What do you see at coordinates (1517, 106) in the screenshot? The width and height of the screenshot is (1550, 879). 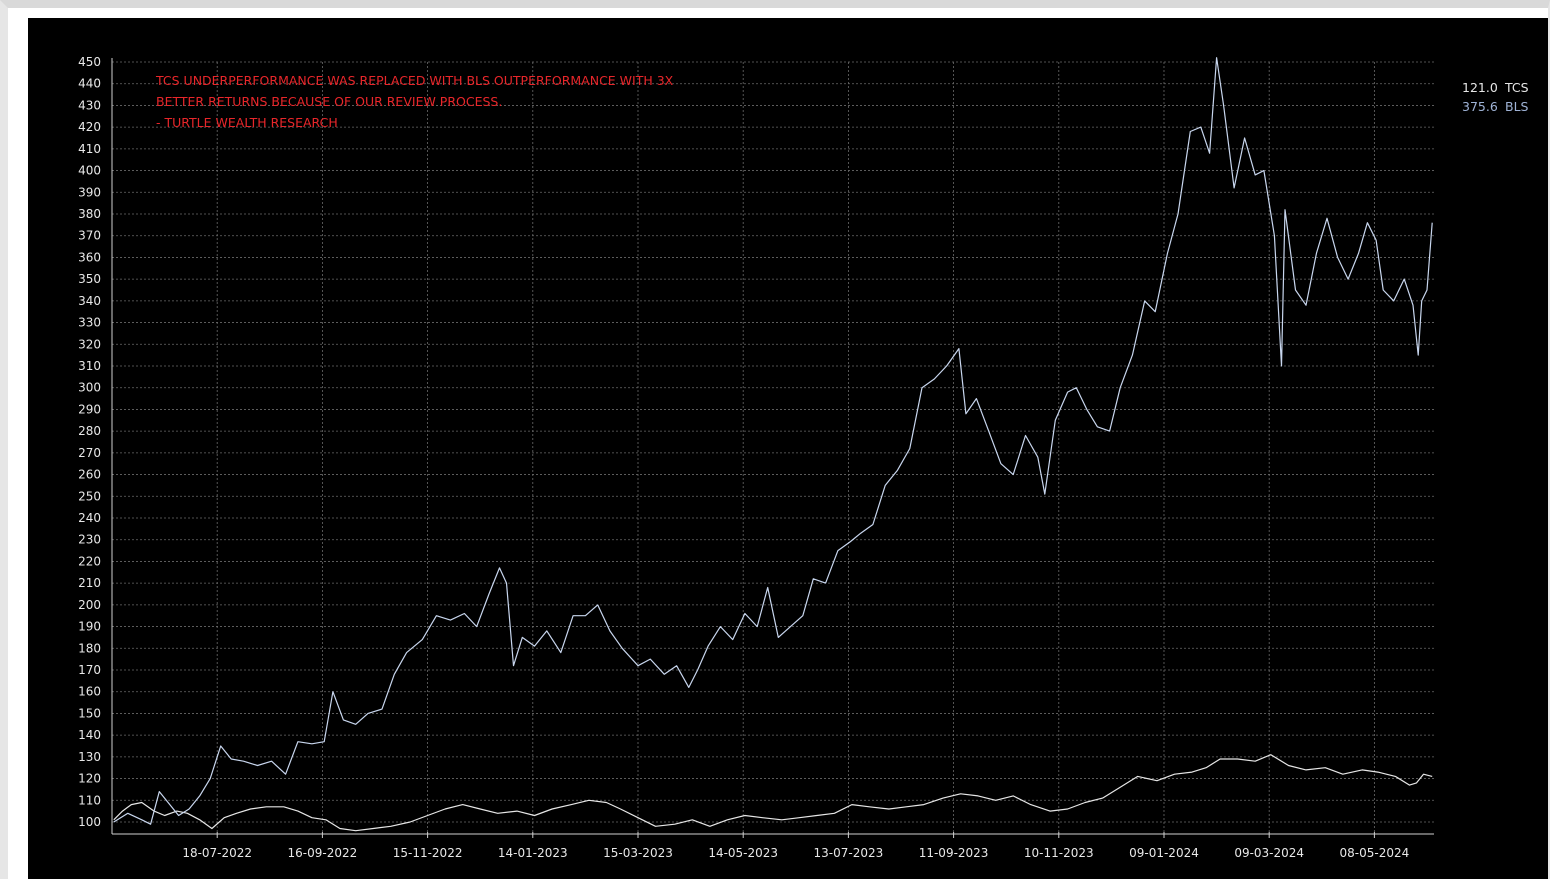 I see `legend-bls-name: BLS` at bounding box center [1517, 106].